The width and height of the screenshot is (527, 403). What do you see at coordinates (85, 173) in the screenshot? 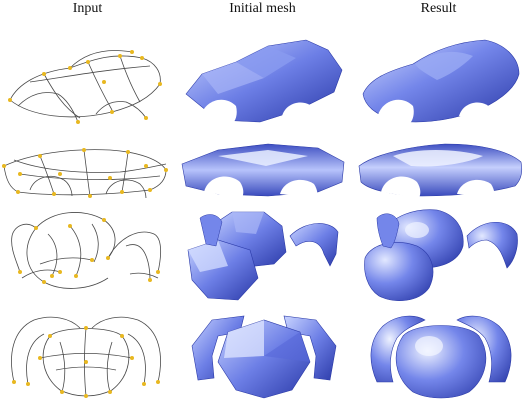
I see `input-sketch-car-front` at bounding box center [85, 173].